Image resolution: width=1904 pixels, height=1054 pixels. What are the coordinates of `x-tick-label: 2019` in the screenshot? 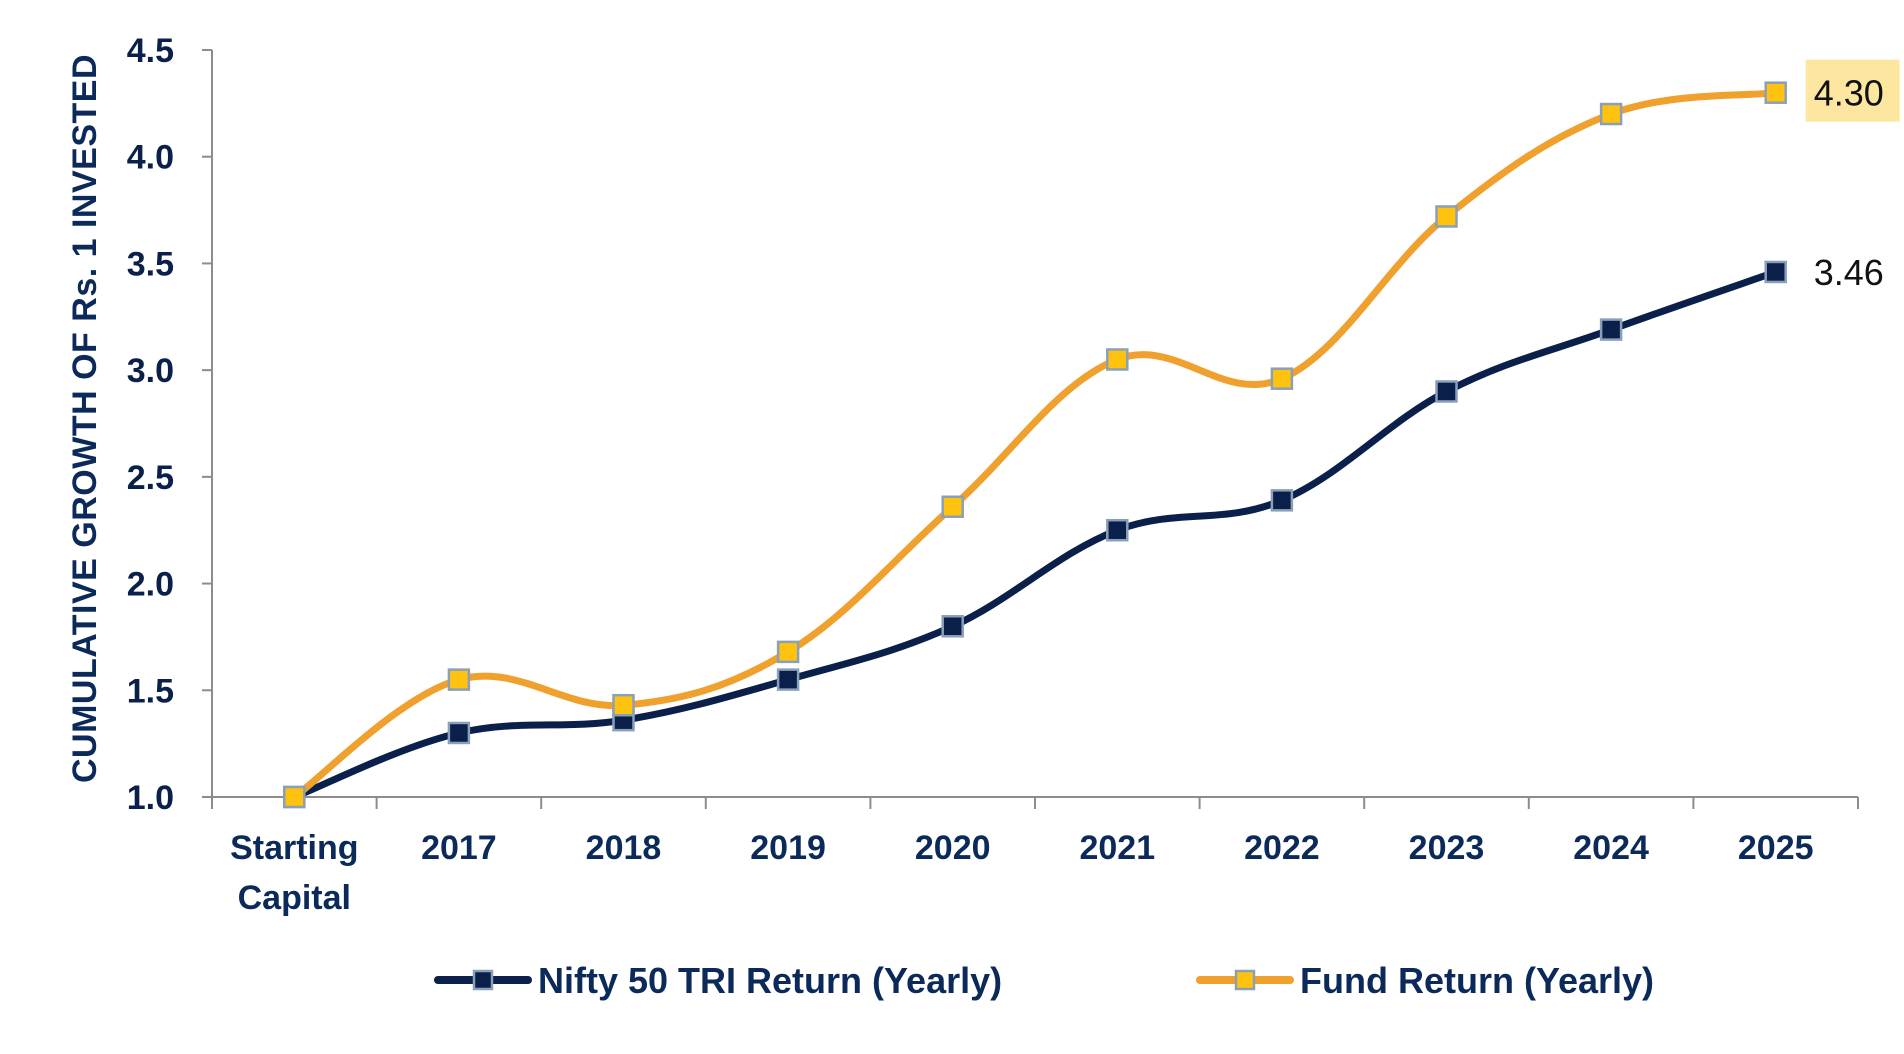 It's located at (788, 848).